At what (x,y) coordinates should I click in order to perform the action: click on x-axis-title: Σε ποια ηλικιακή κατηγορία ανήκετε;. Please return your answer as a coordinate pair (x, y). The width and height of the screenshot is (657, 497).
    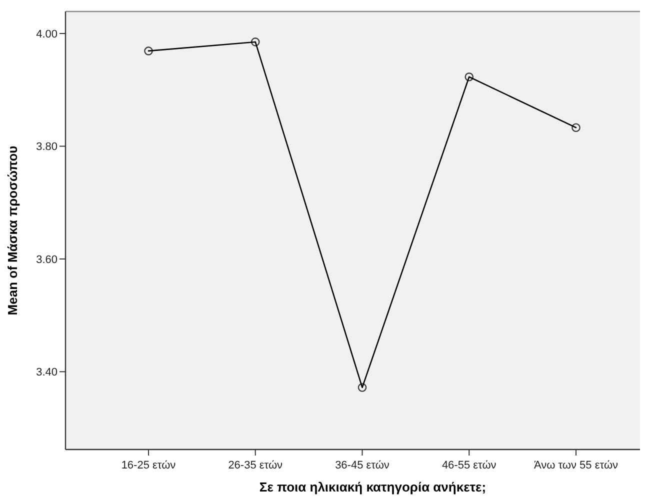
    Looking at the image, I should click on (372, 487).